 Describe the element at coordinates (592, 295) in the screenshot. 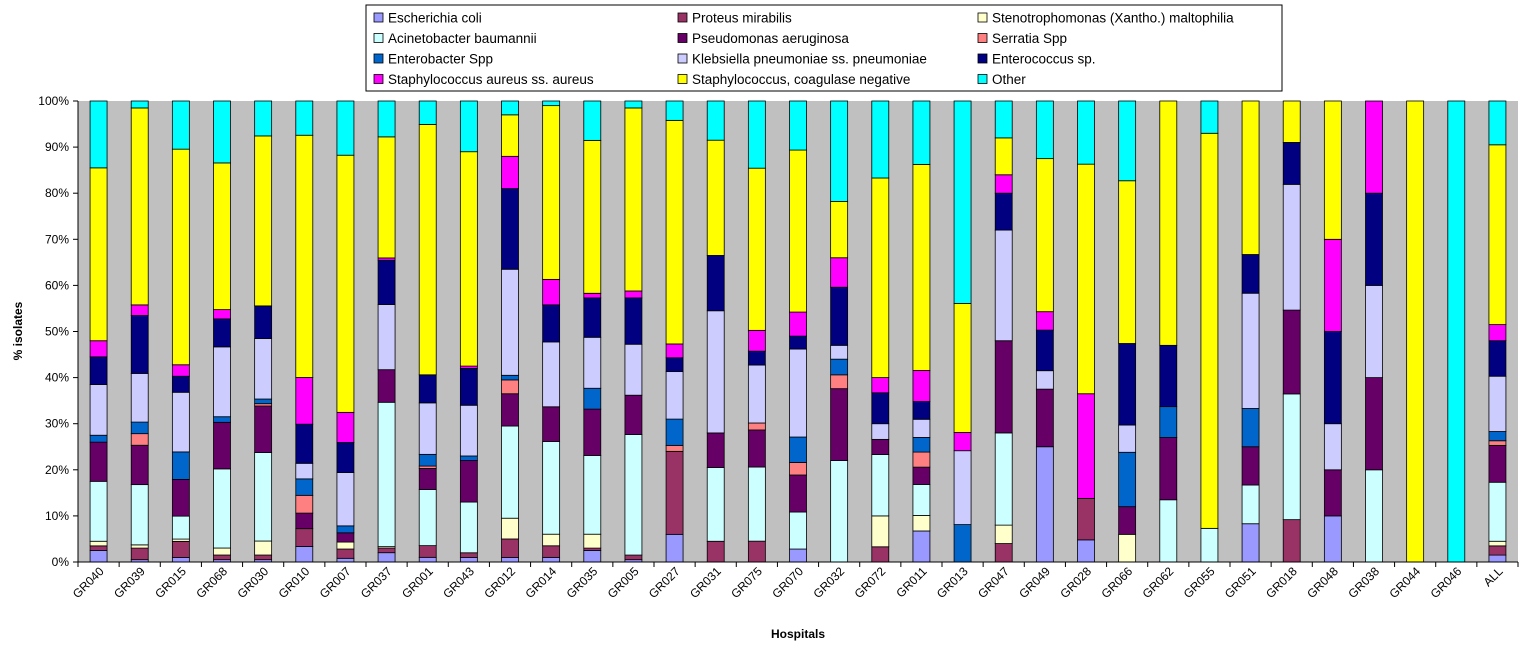

I see `bar-segment-gr035-s9` at that location.